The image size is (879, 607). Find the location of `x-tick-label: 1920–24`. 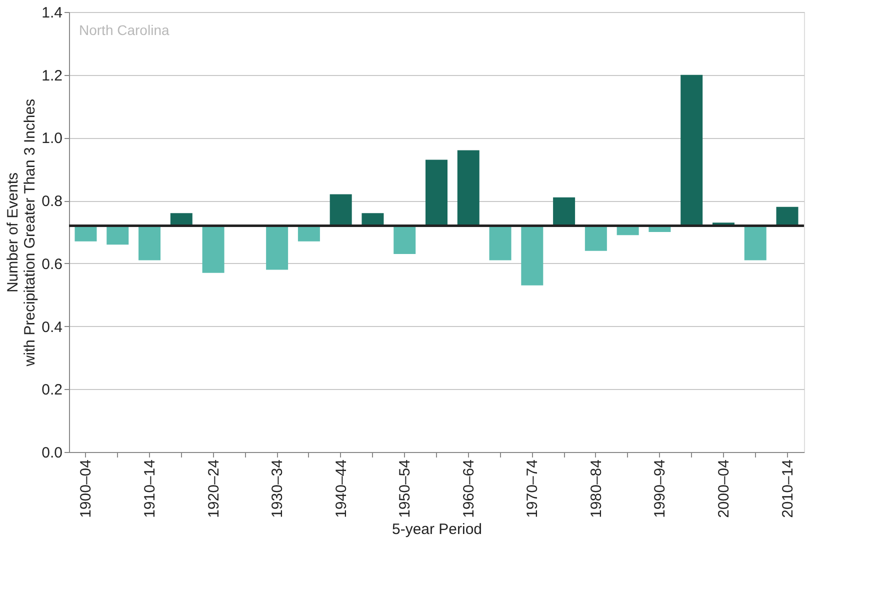

x-tick-label: 1920–24 is located at coordinates (213, 489).